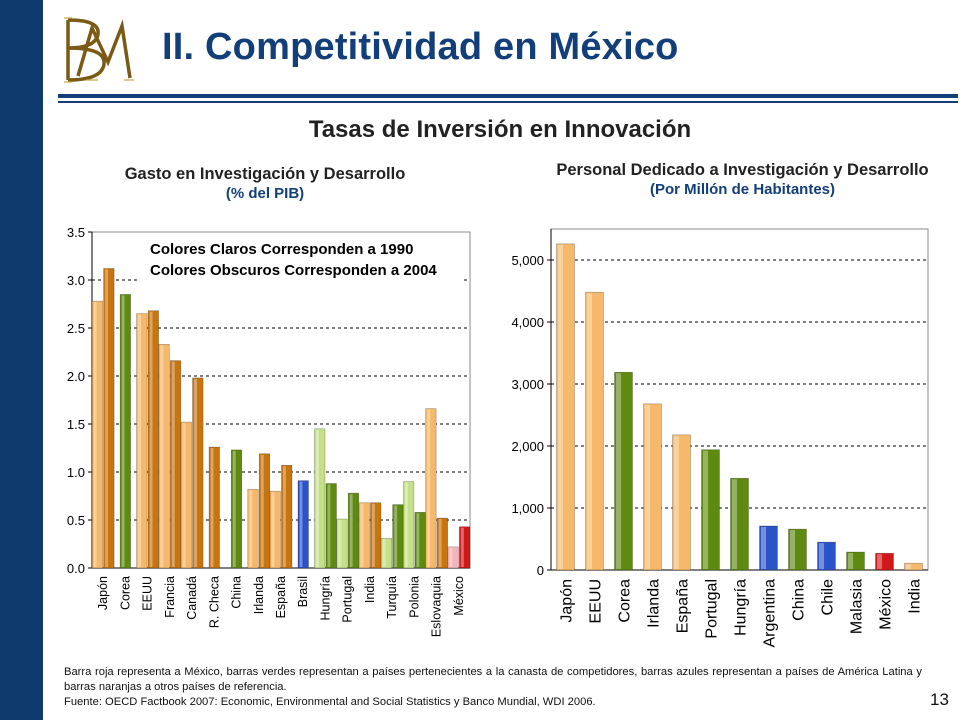  Describe the element at coordinates (303, 591) in the screenshot. I see `left-chart-x-tick-label: Brasil` at that location.